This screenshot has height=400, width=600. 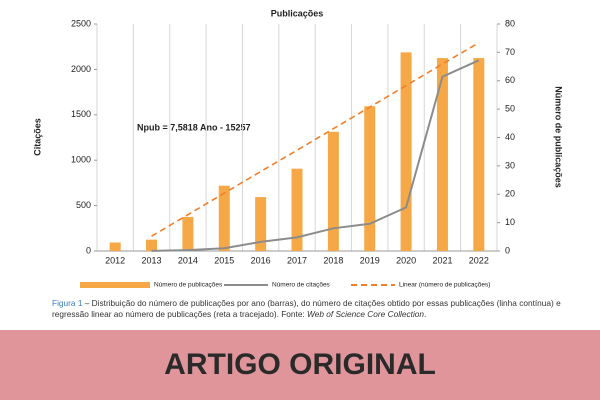 I want to click on caption-end: ., so click(x=425, y=314).